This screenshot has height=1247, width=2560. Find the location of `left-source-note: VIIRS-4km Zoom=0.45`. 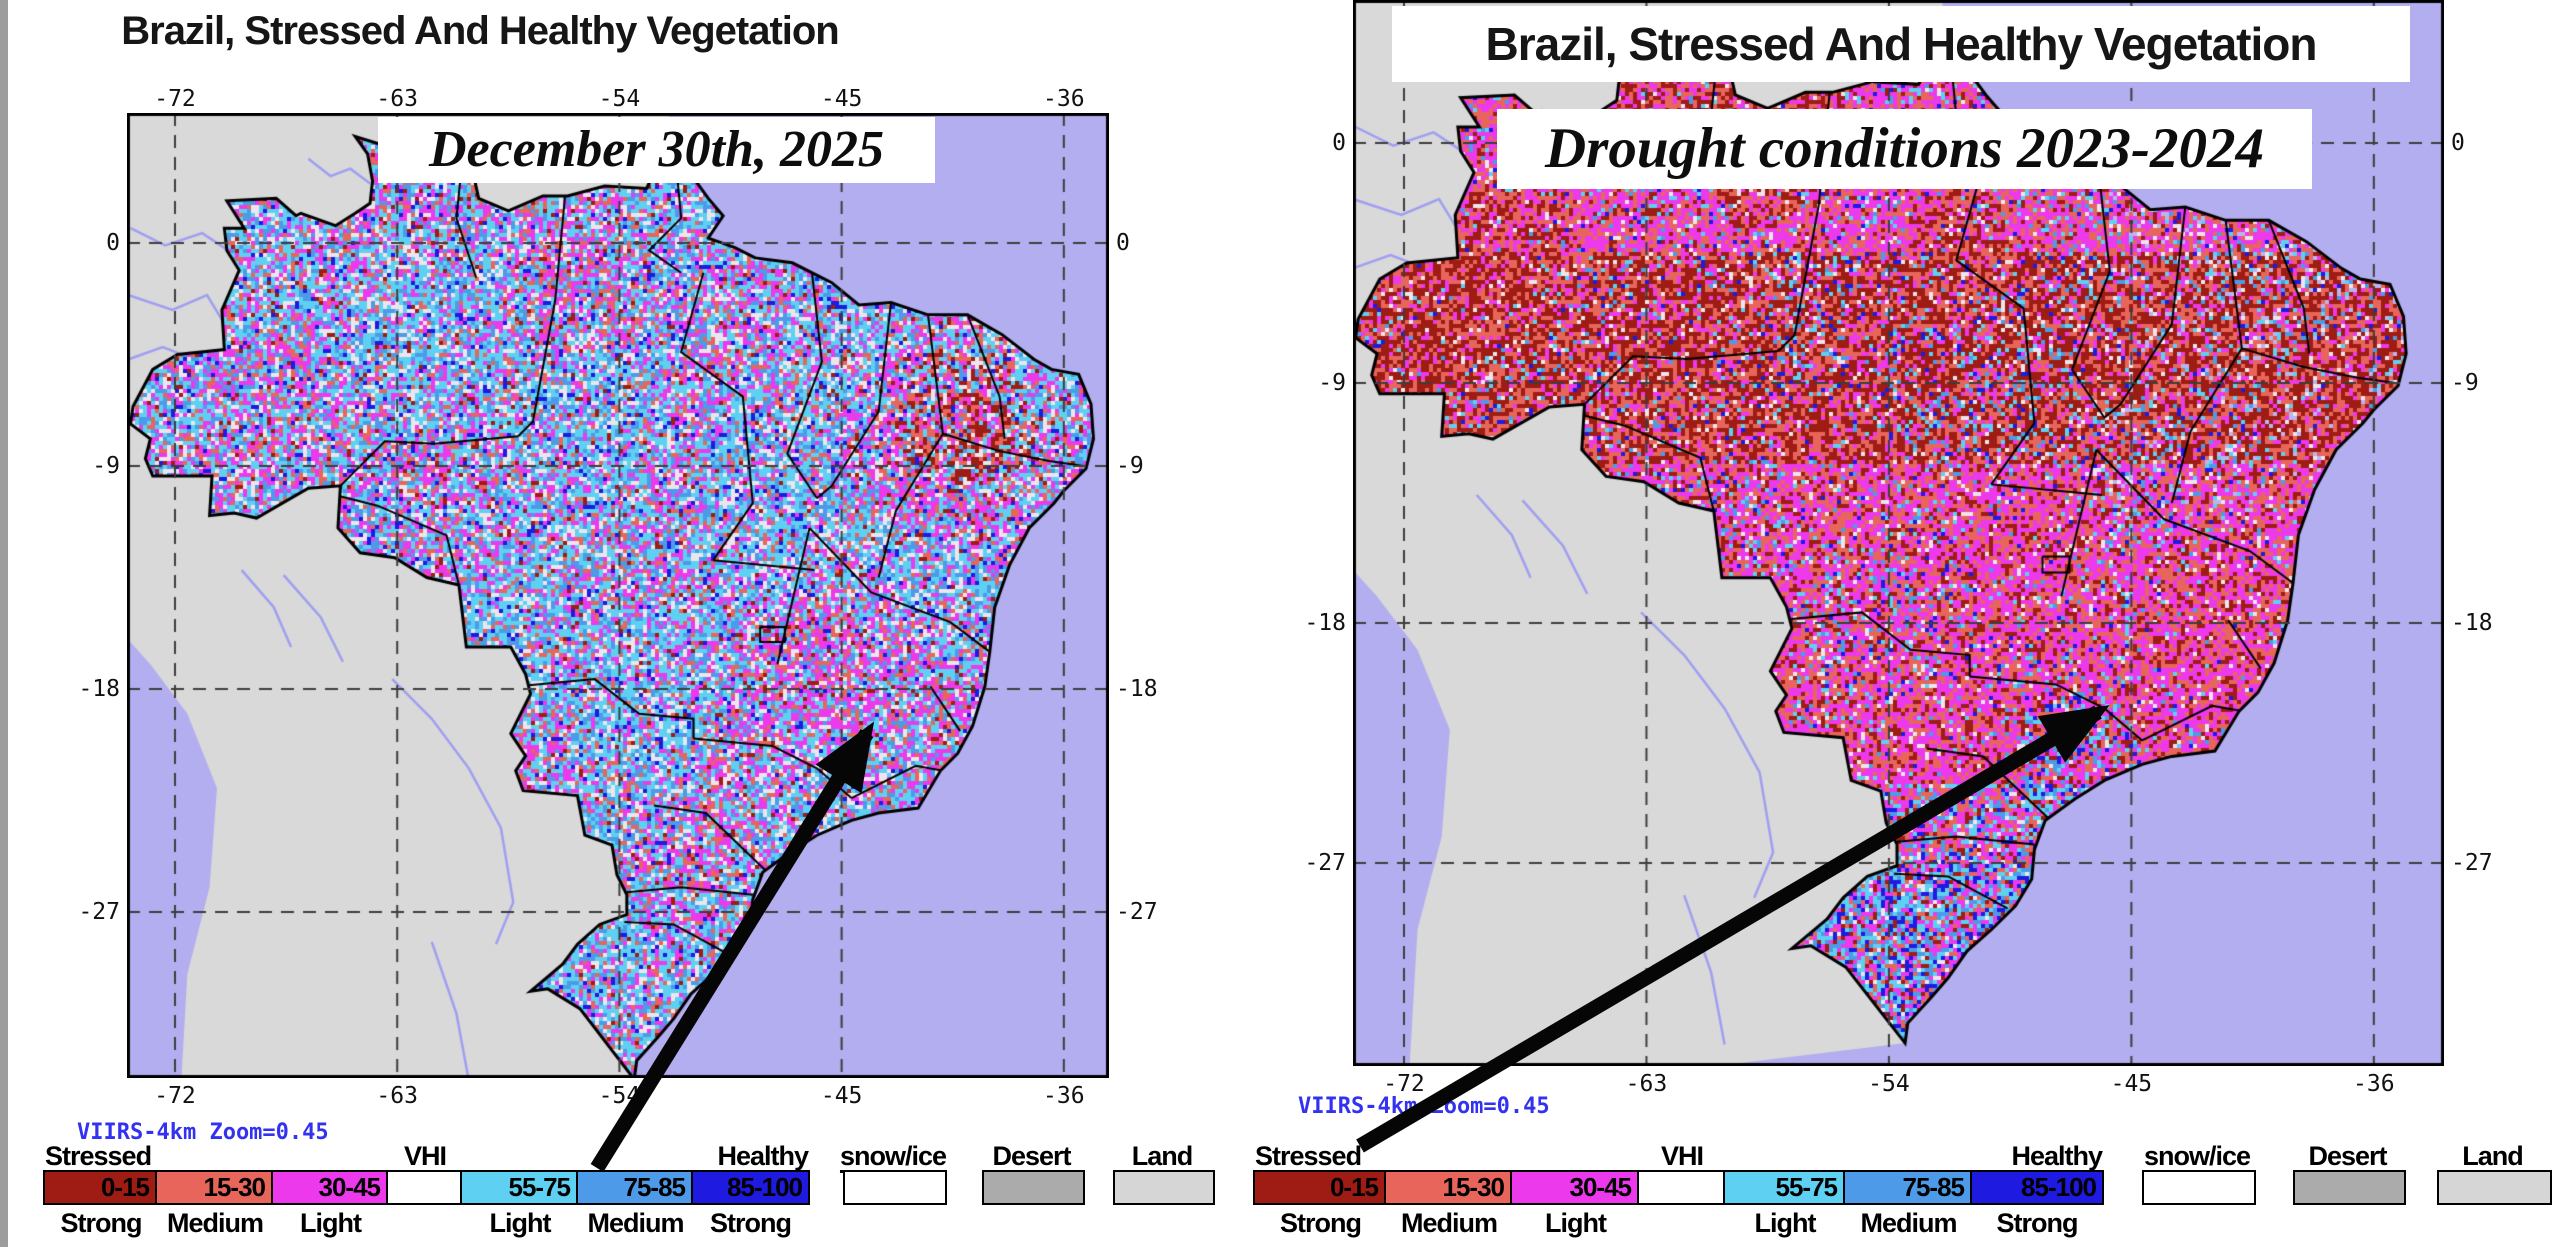

left-source-note: VIIRS-4km Zoom=0.45 is located at coordinates (203, 1132).